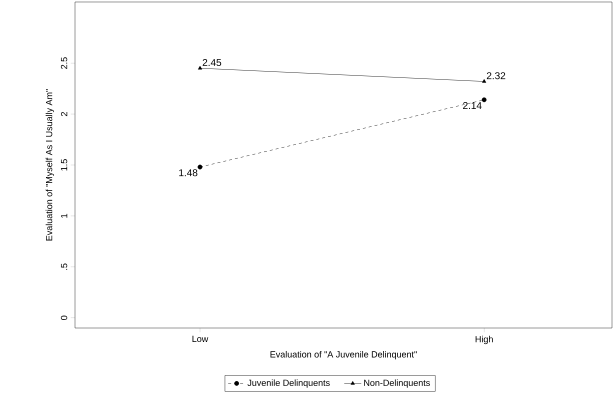 The width and height of the screenshot is (615, 414). I want to click on data-label: 2.32, so click(496, 76).